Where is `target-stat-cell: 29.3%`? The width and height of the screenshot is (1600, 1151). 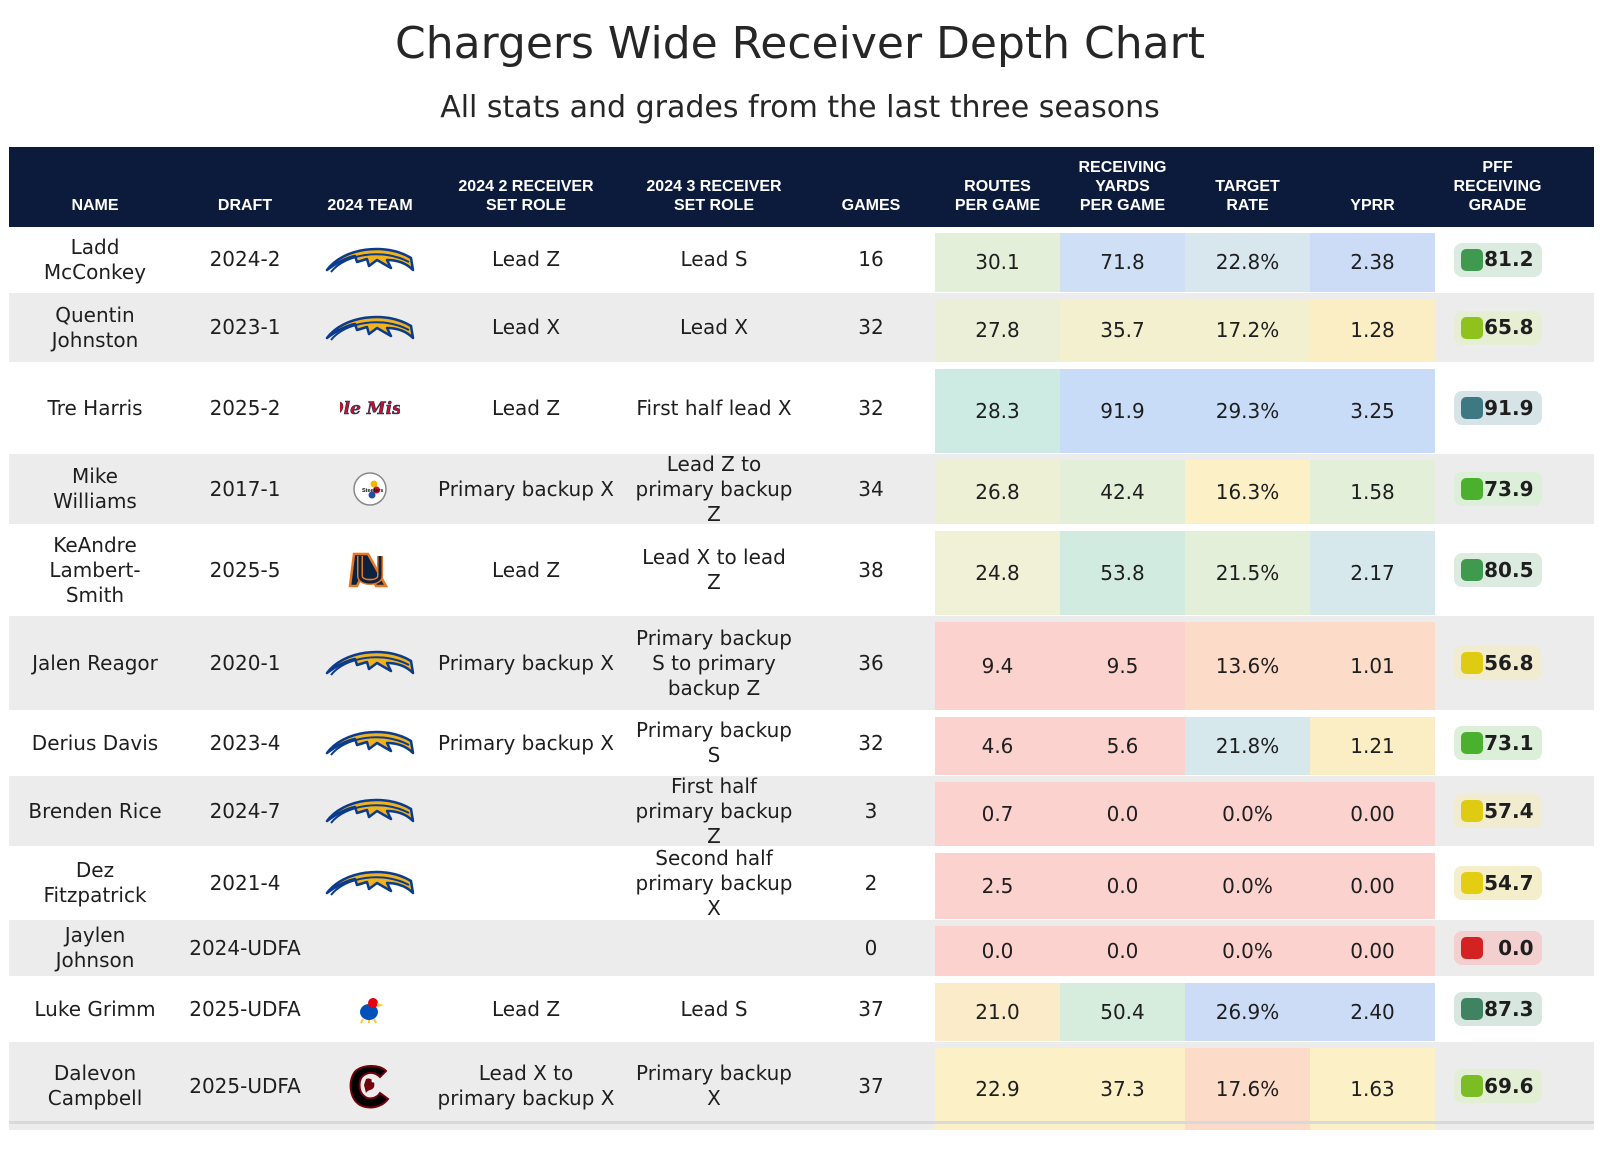 target-stat-cell: 29.3% is located at coordinates (1247, 411).